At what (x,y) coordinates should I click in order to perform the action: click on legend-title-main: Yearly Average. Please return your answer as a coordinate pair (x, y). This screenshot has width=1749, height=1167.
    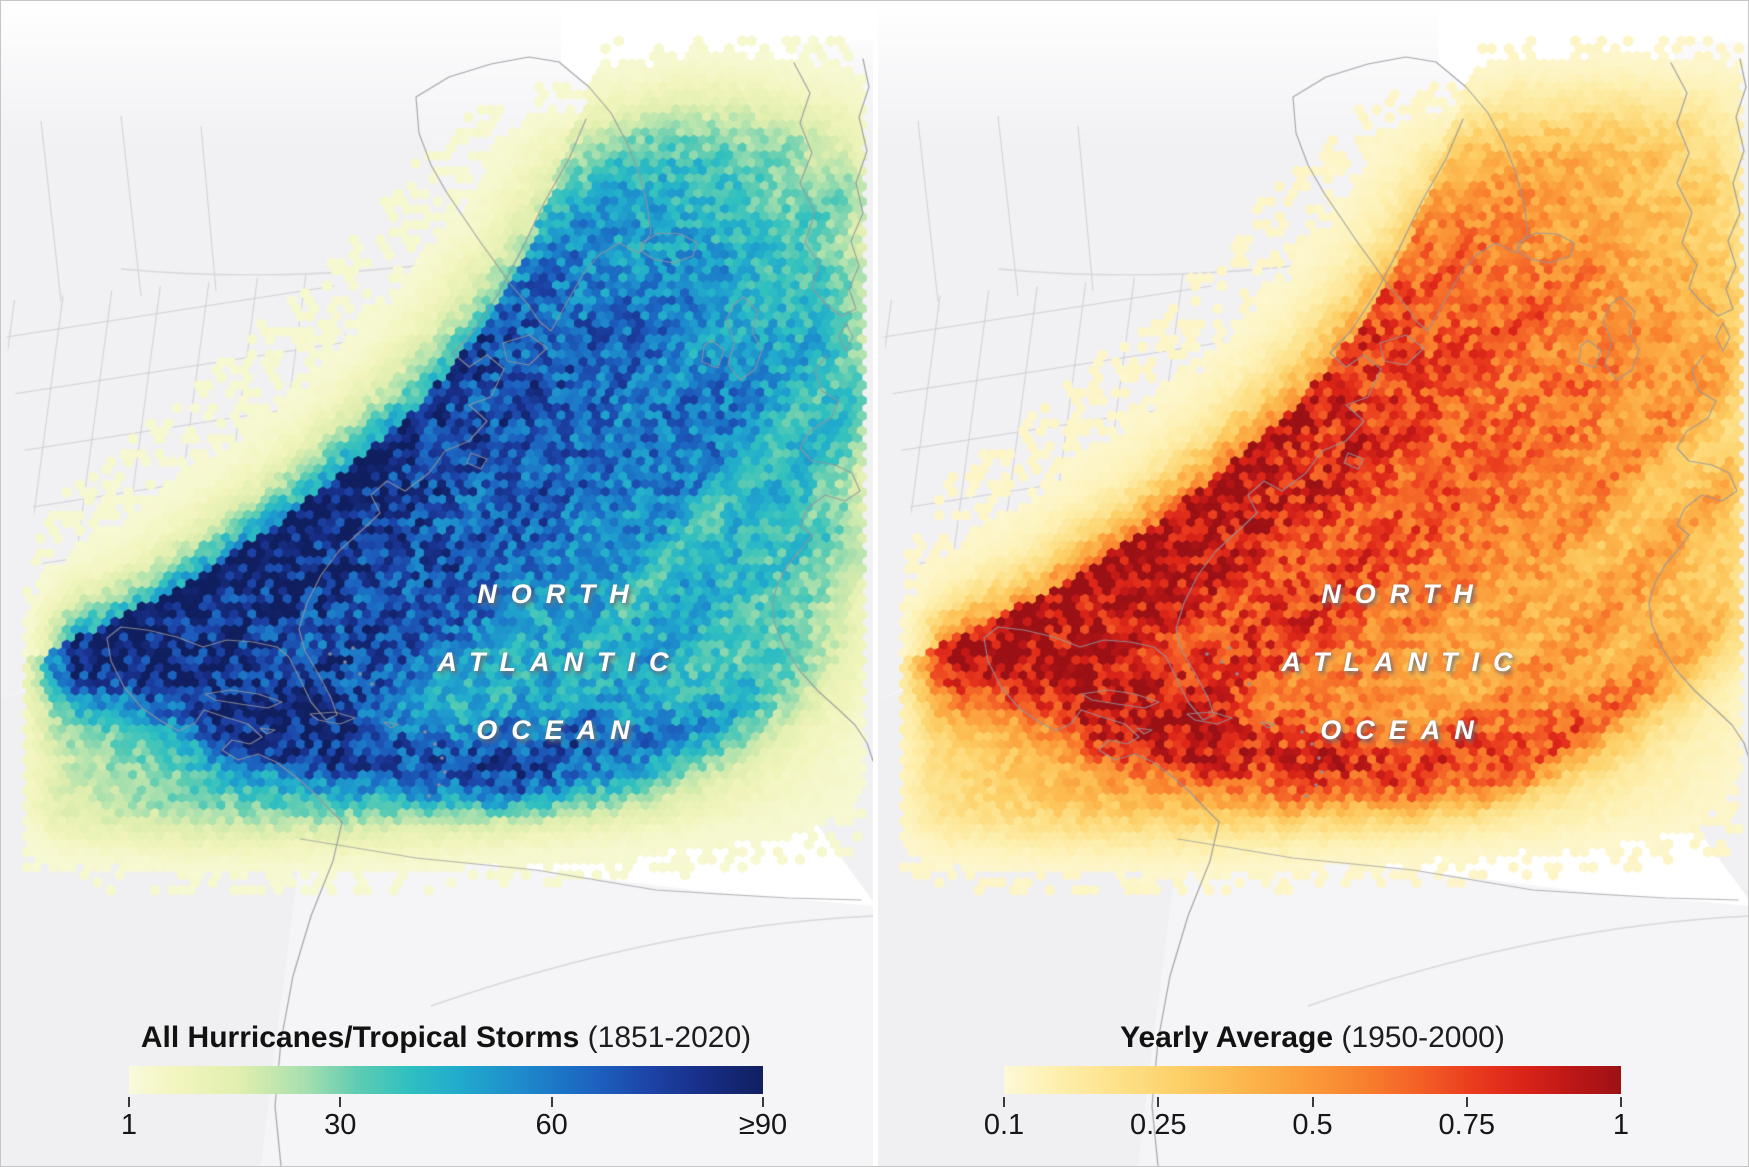
    Looking at the image, I should click on (1227, 1037).